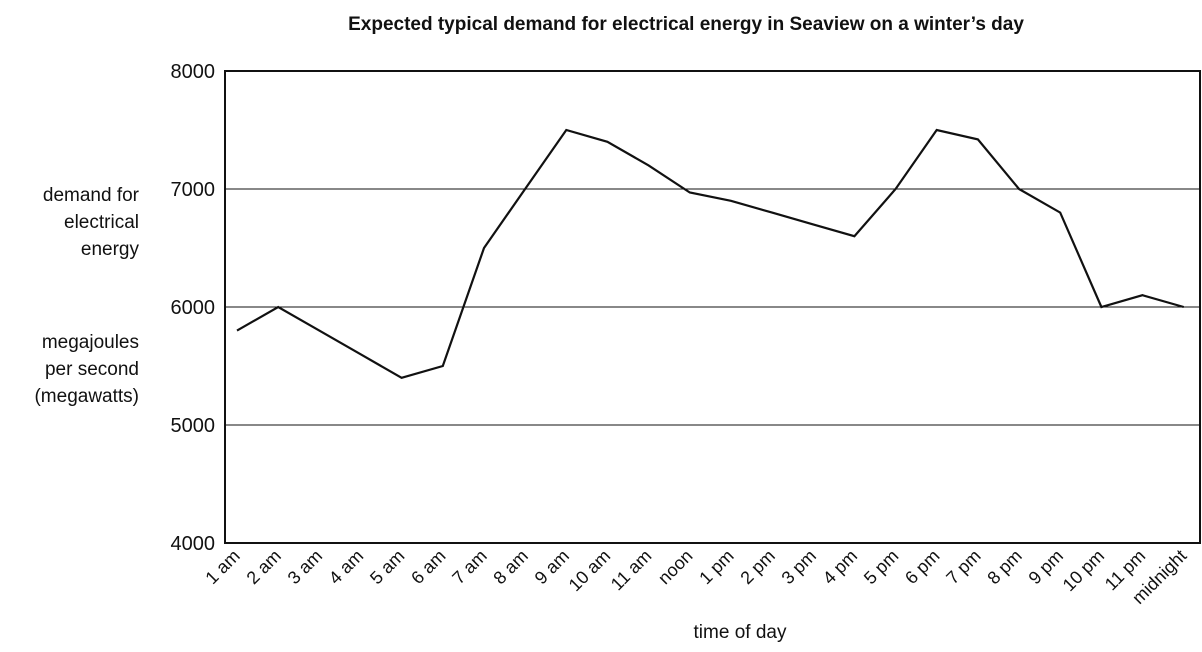  What do you see at coordinates (305, 567) in the screenshot?
I see `x-tick-label: 3 am` at bounding box center [305, 567].